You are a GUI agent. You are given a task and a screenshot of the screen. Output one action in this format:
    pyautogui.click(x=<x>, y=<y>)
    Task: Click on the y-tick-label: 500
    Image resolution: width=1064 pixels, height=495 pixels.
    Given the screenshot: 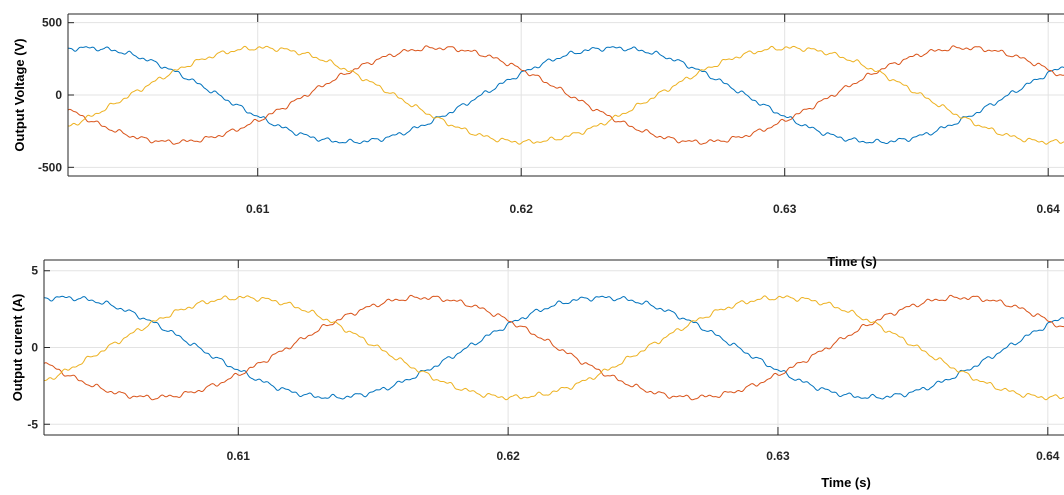 What is the action you would take?
    pyautogui.click(x=52, y=23)
    